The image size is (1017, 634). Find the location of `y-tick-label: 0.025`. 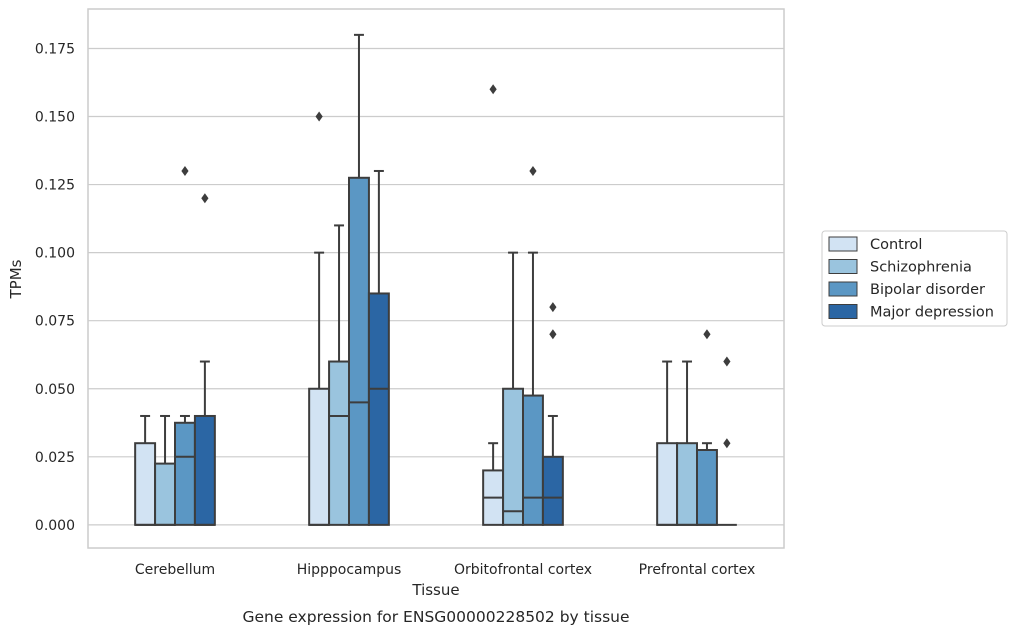

y-tick-label: 0.025 is located at coordinates (55, 458).